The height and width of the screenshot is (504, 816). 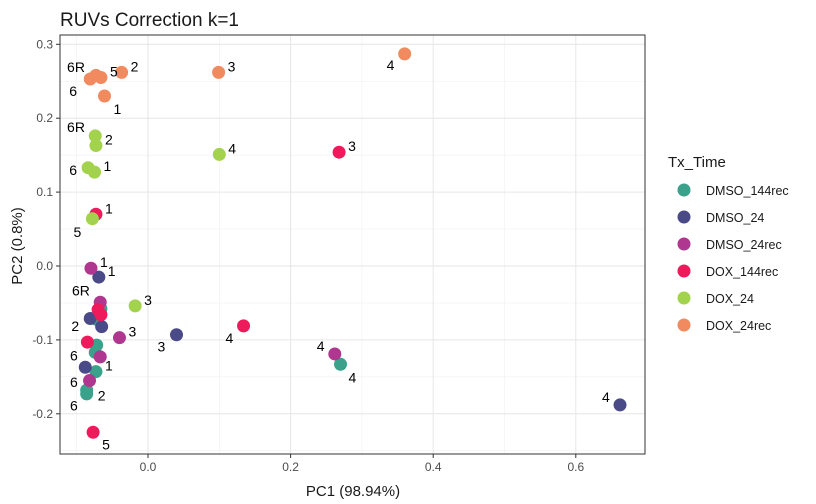 What do you see at coordinates (46, 229) in the screenshot?
I see `y-axis: -0.2 -0.1 0.0 0.1 0.2 0.3` at bounding box center [46, 229].